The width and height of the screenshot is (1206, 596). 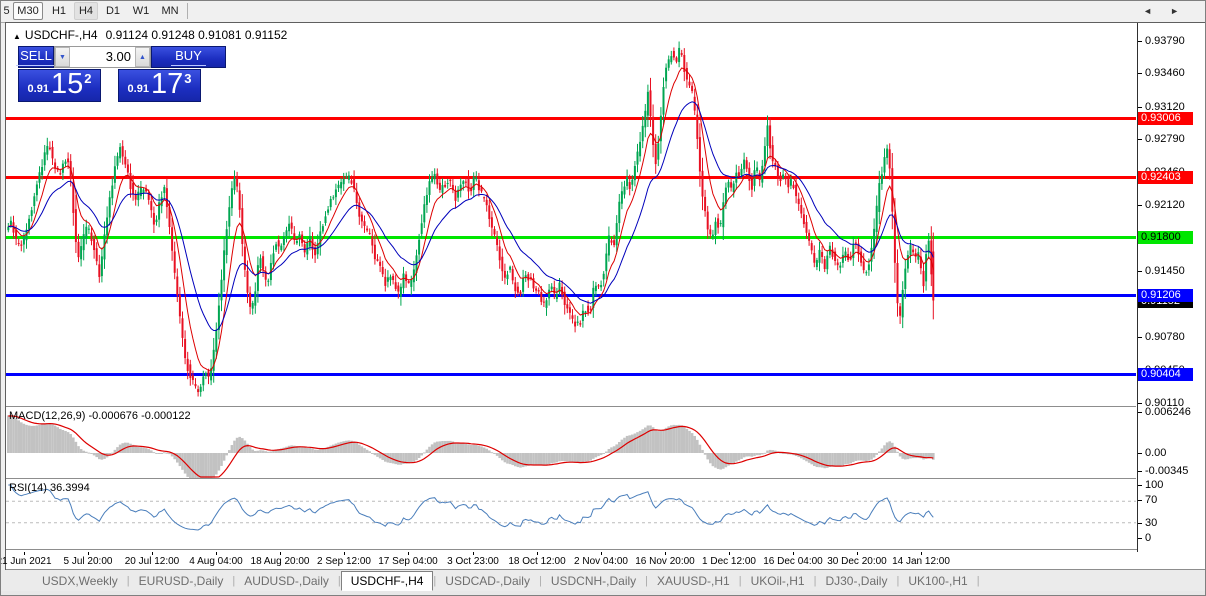 What do you see at coordinates (593, 580) in the screenshot?
I see `tab-usdcnh-daily: USDCNH-,Daily` at bounding box center [593, 580].